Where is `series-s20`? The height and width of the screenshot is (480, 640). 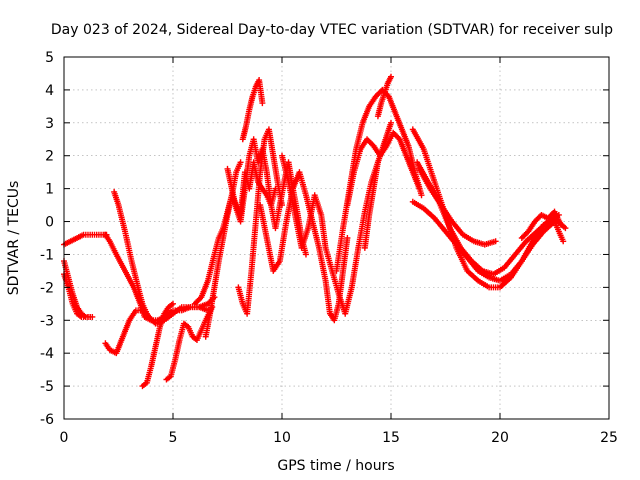
series-s20 is located at coordinates (489, 208).